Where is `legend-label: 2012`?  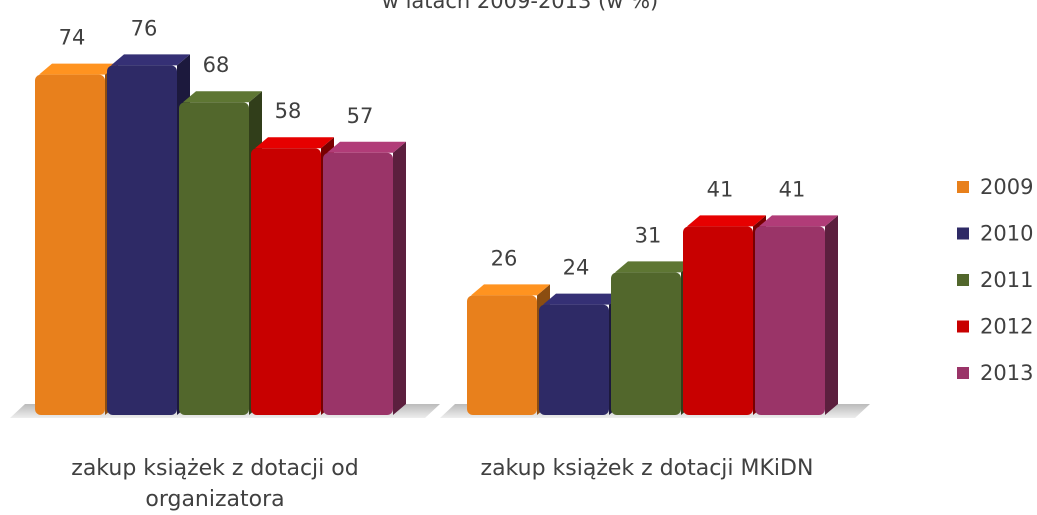 legend-label: 2012 is located at coordinates (1006, 327).